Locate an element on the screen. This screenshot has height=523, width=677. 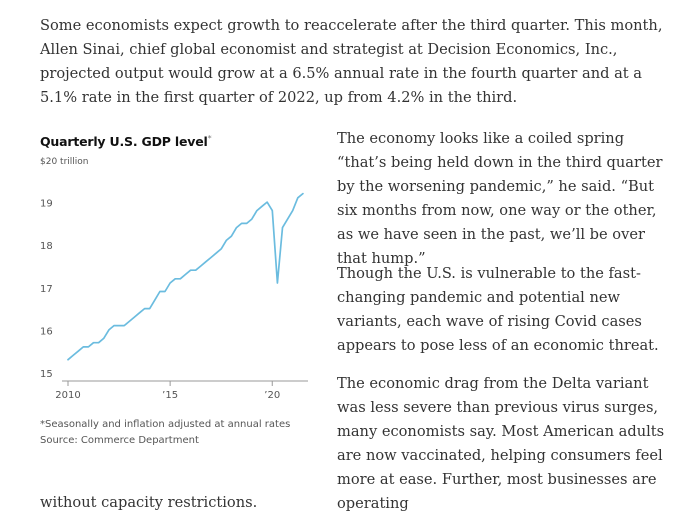
x-tick-label: ’20 is located at coordinates (272, 395).